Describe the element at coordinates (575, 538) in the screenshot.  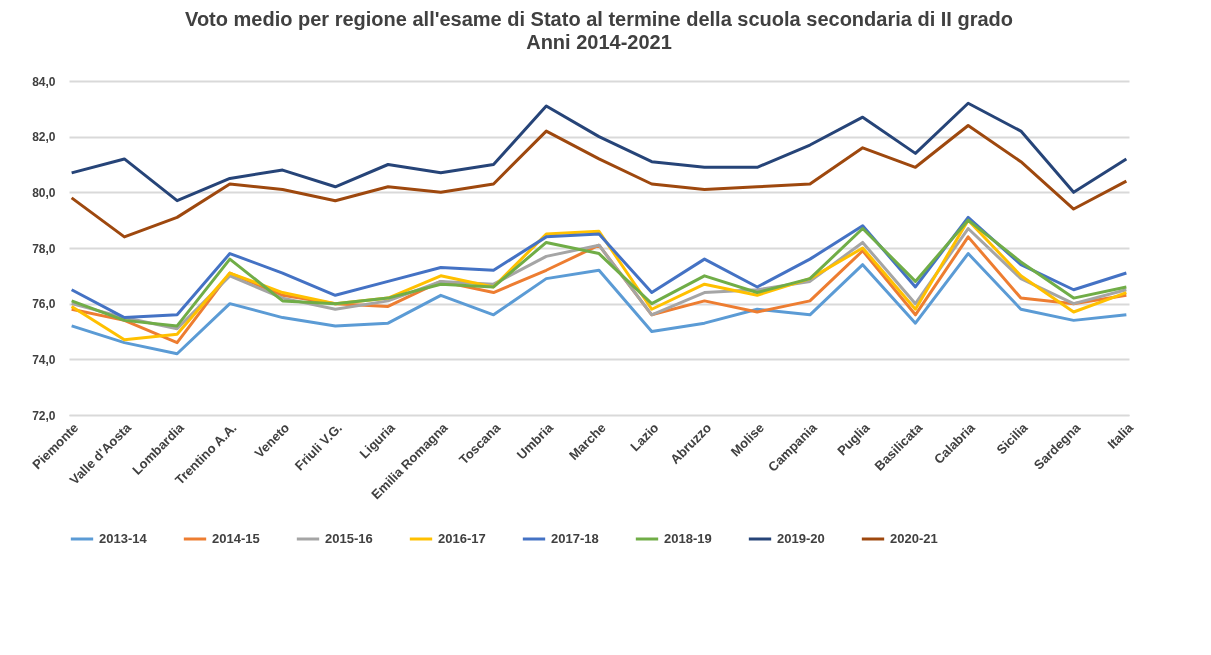
I see `legend-label: 2017-18` at that location.